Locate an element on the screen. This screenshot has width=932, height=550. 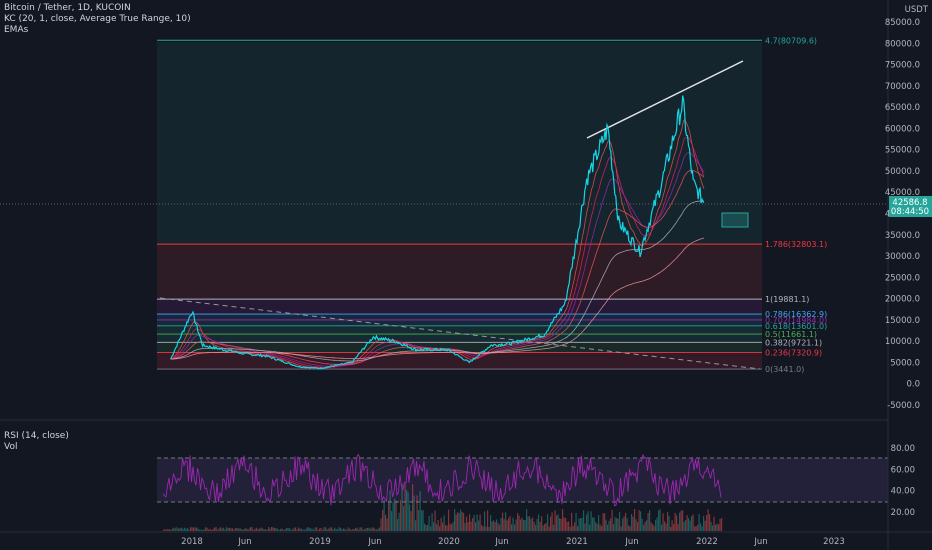
rsi-axis: 80.00 60.00 40.00 20.00 is located at coordinates (903, 481).